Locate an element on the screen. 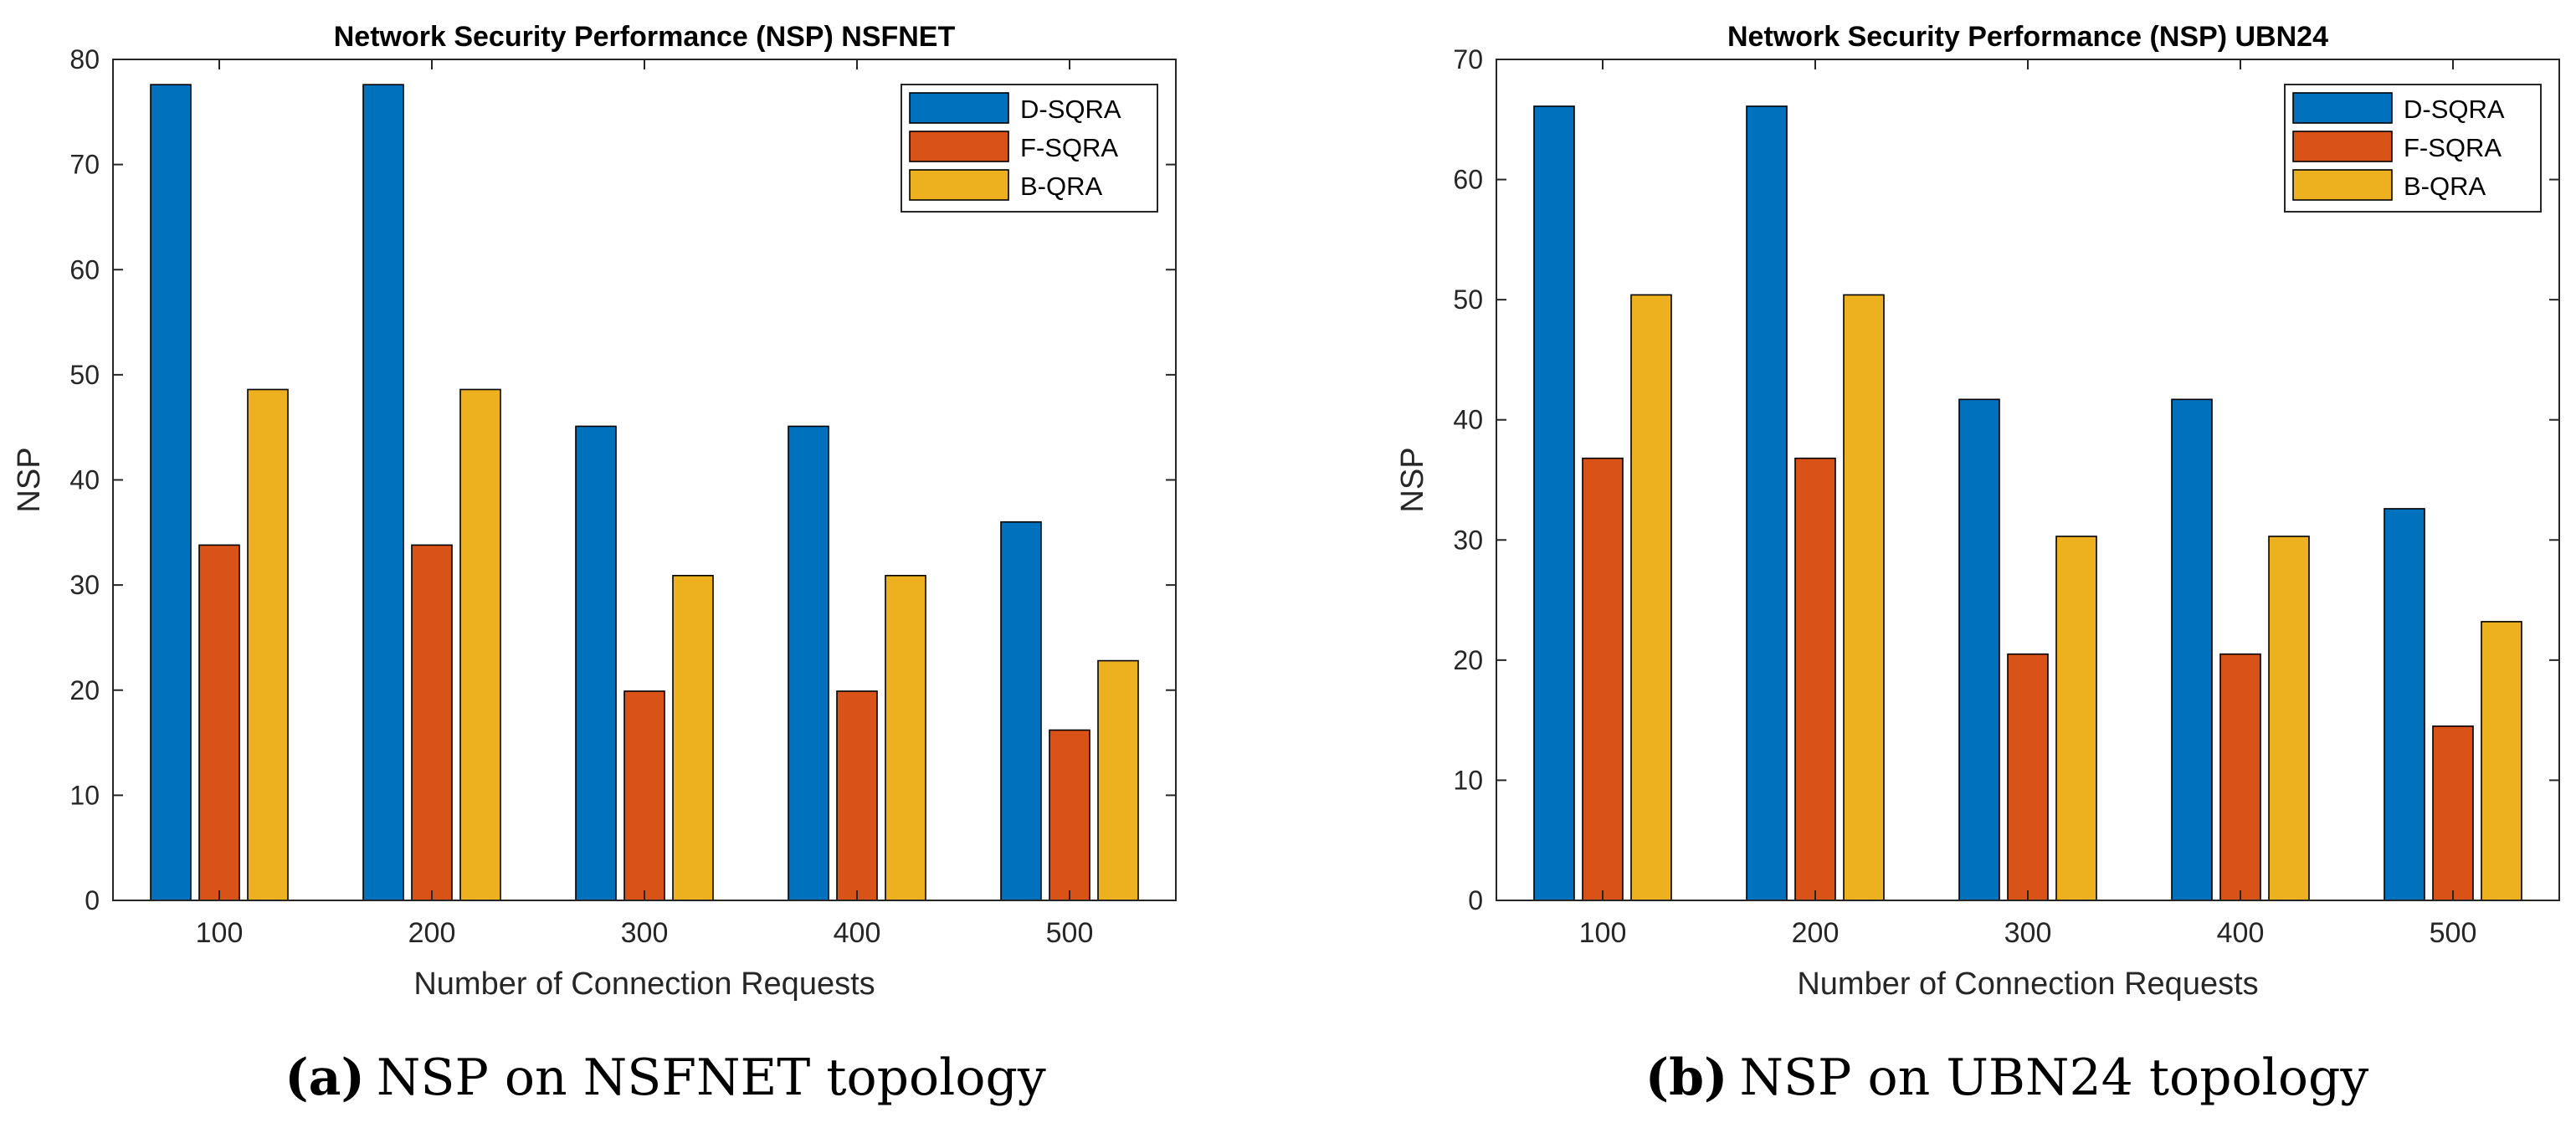 This screenshot has height=1128, width=2576. caption-text: NSP on NSFNET topology is located at coordinates (711, 1078).